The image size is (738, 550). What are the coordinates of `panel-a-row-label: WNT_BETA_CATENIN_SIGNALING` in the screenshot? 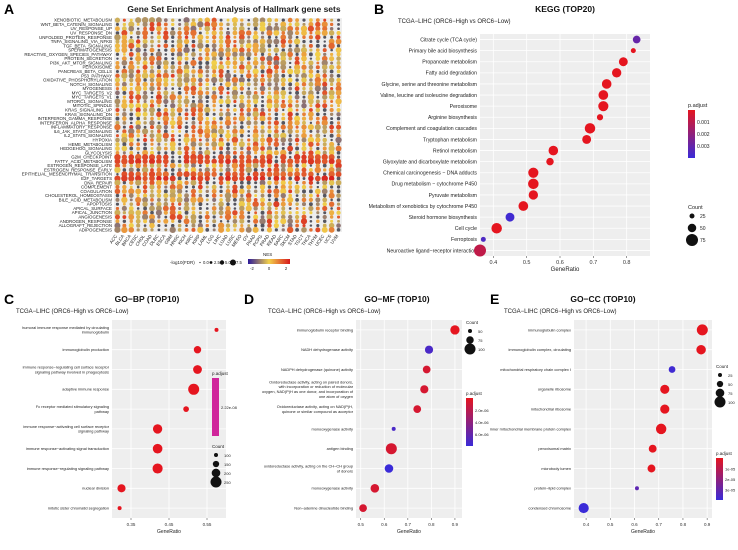 It's located at (77, 24).